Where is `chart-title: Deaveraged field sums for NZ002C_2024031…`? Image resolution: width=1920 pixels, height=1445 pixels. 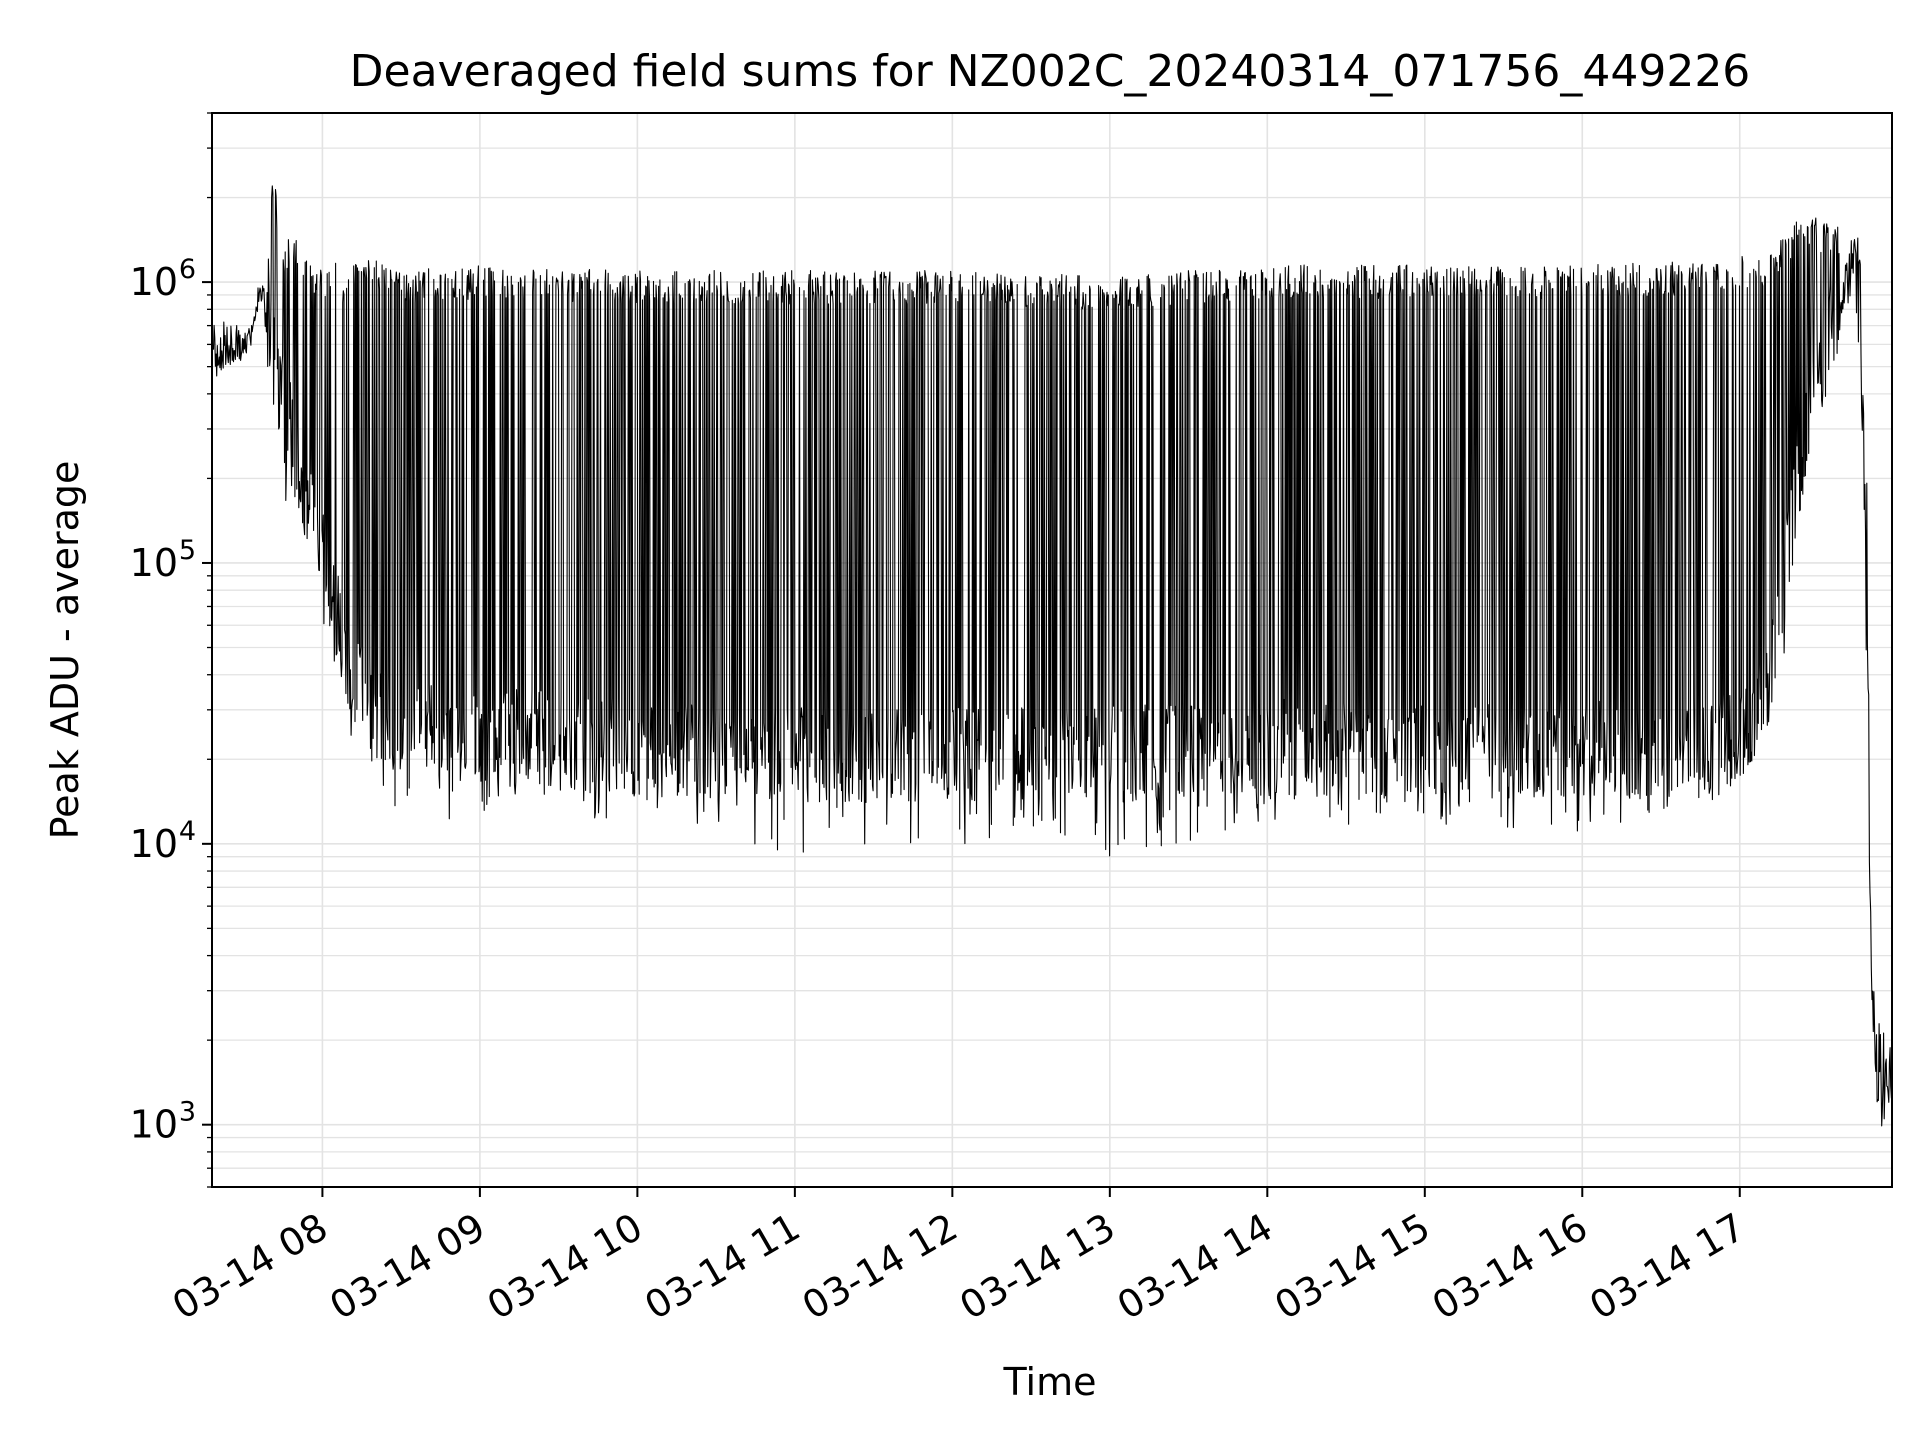 chart-title: Deaveraged field sums for NZ002C_2024031… is located at coordinates (1050, 71).